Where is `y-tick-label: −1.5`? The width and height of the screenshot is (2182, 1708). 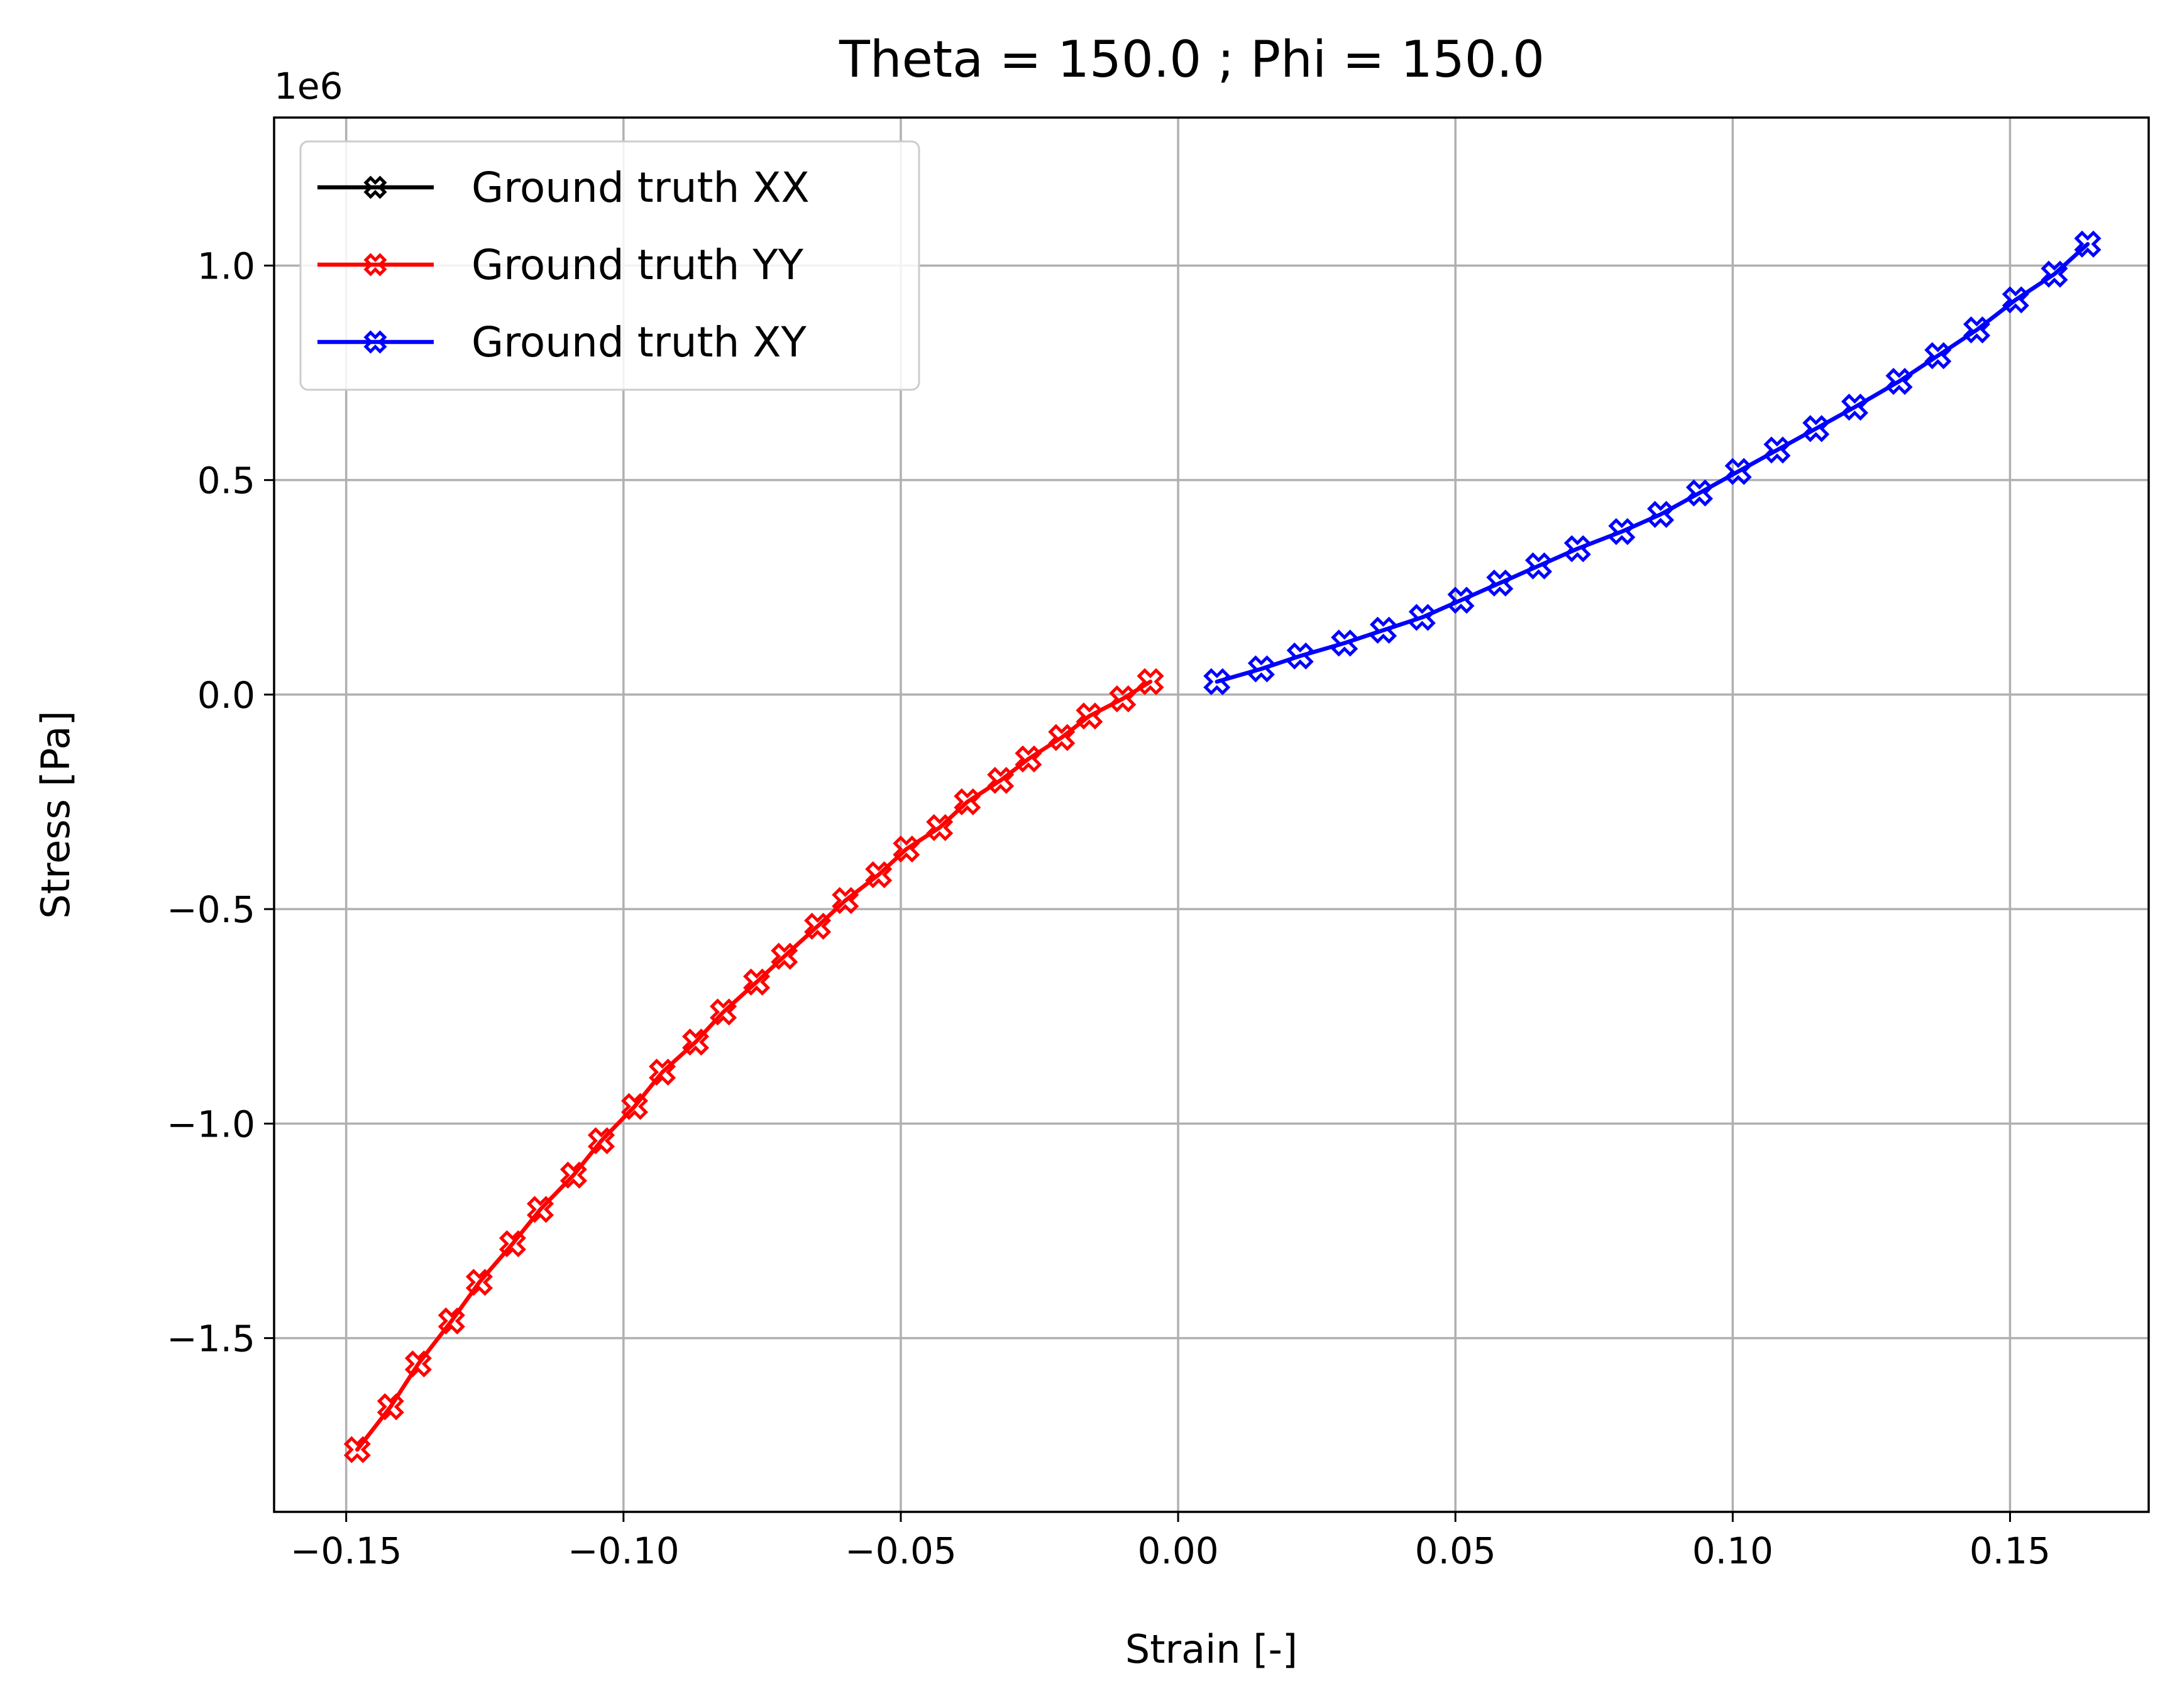 y-tick-label: −1.5 is located at coordinates (211, 1339).